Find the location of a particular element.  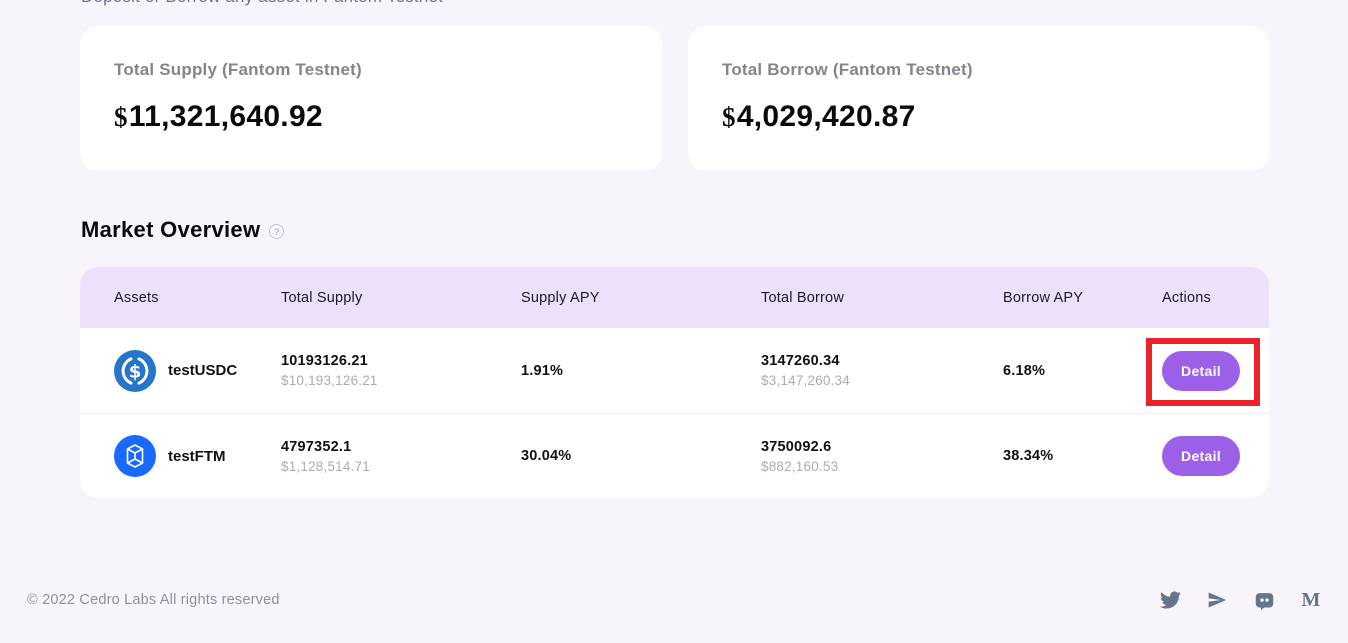

column-header-total-borrow: Total Borrow is located at coordinates (802, 297).